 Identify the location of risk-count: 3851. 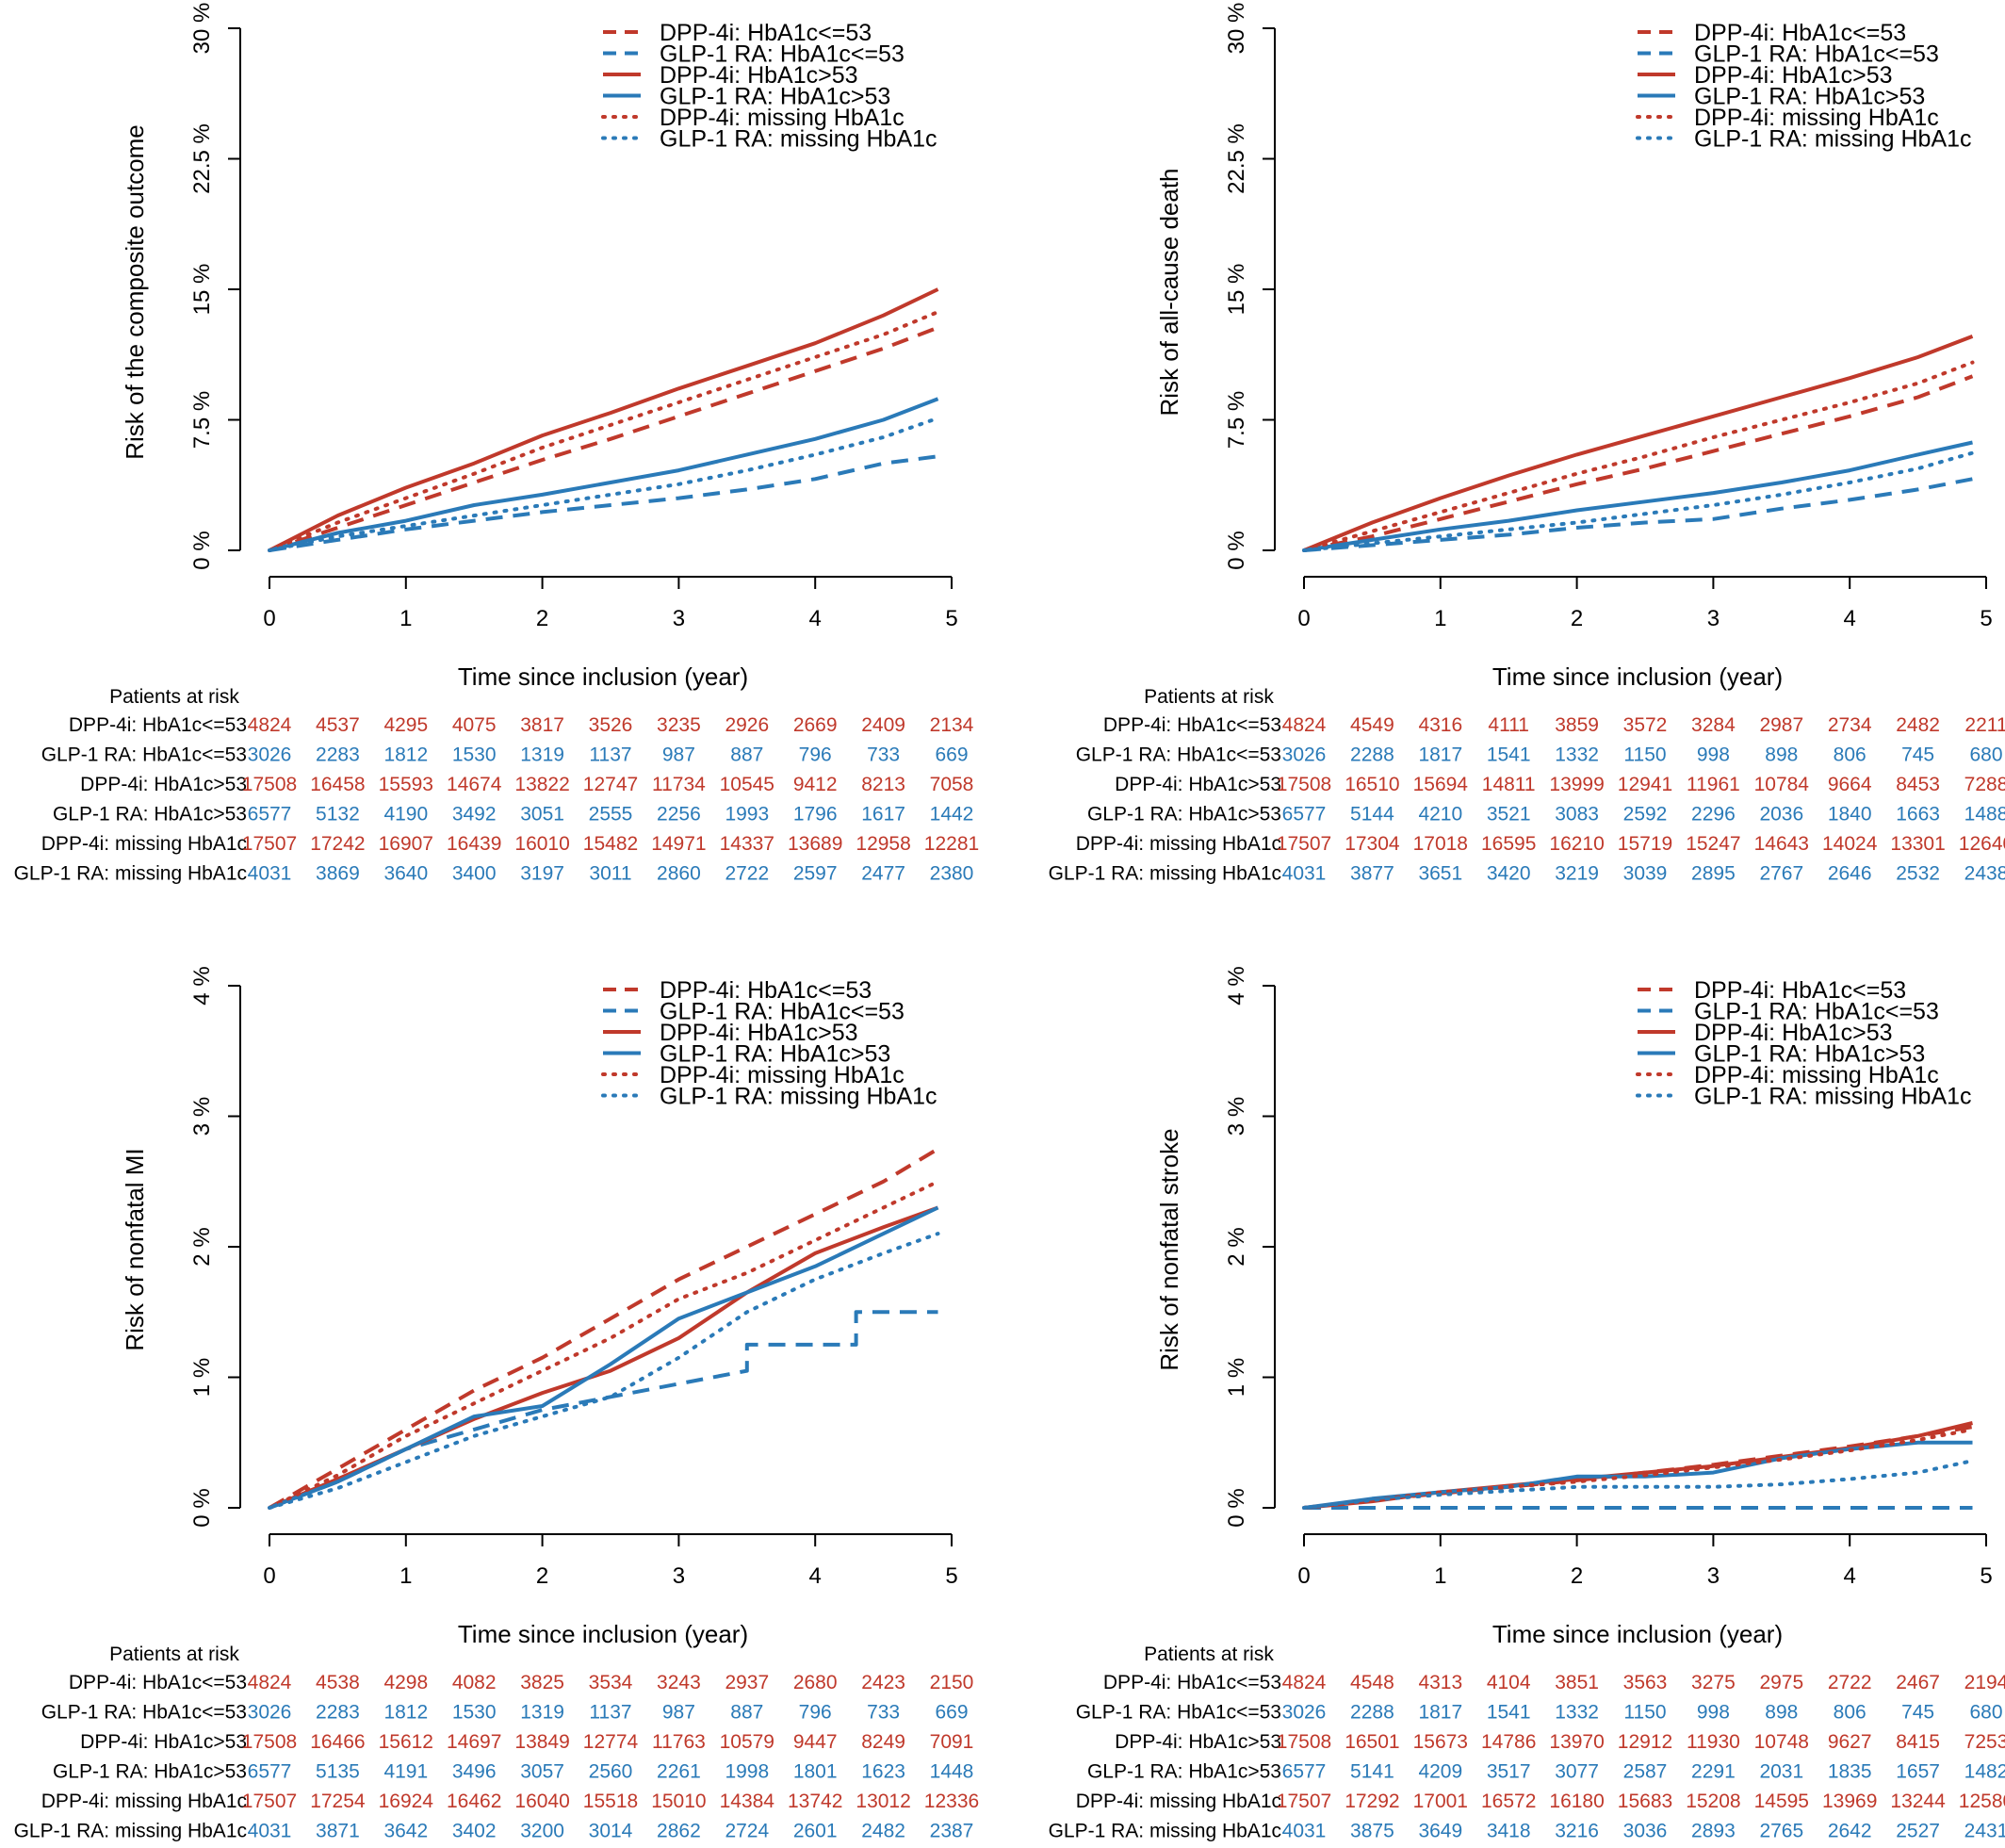
(1577, 1682).